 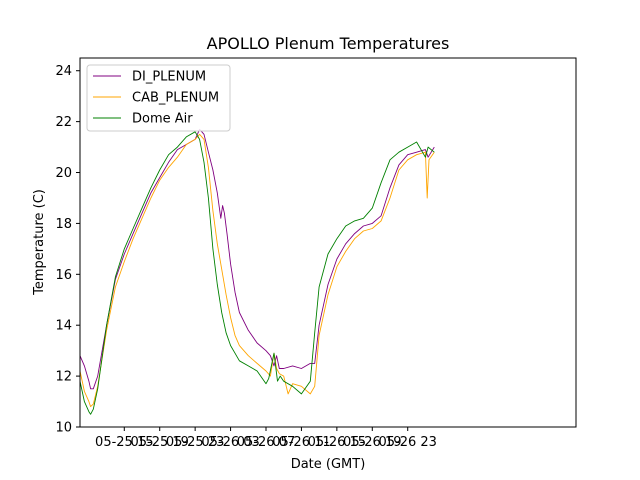 I want to click on y-tick-label: 18, so click(x=63, y=224).